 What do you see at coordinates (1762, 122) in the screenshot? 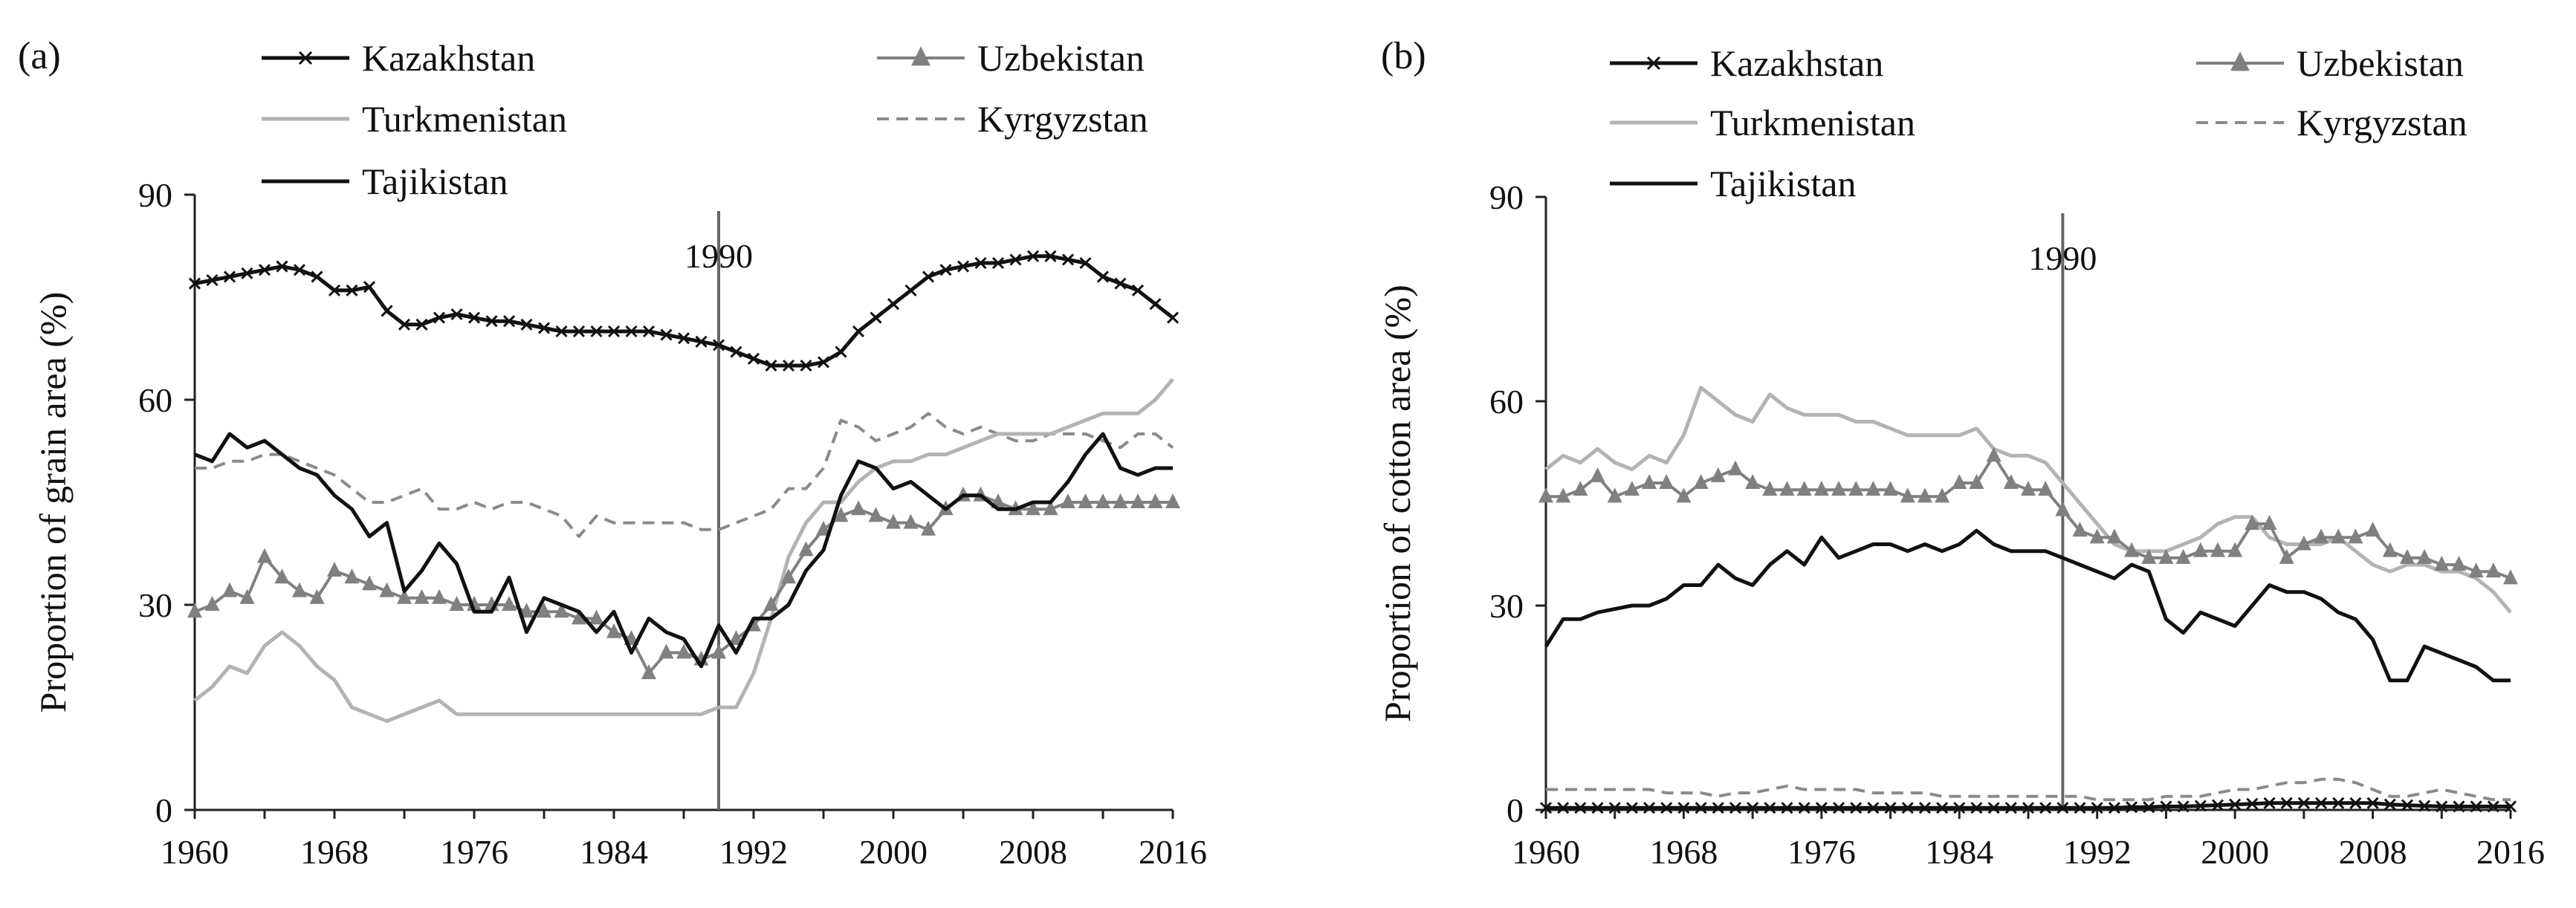
I see `legend-item-turkmenistan: Turkmenistan` at bounding box center [1762, 122].